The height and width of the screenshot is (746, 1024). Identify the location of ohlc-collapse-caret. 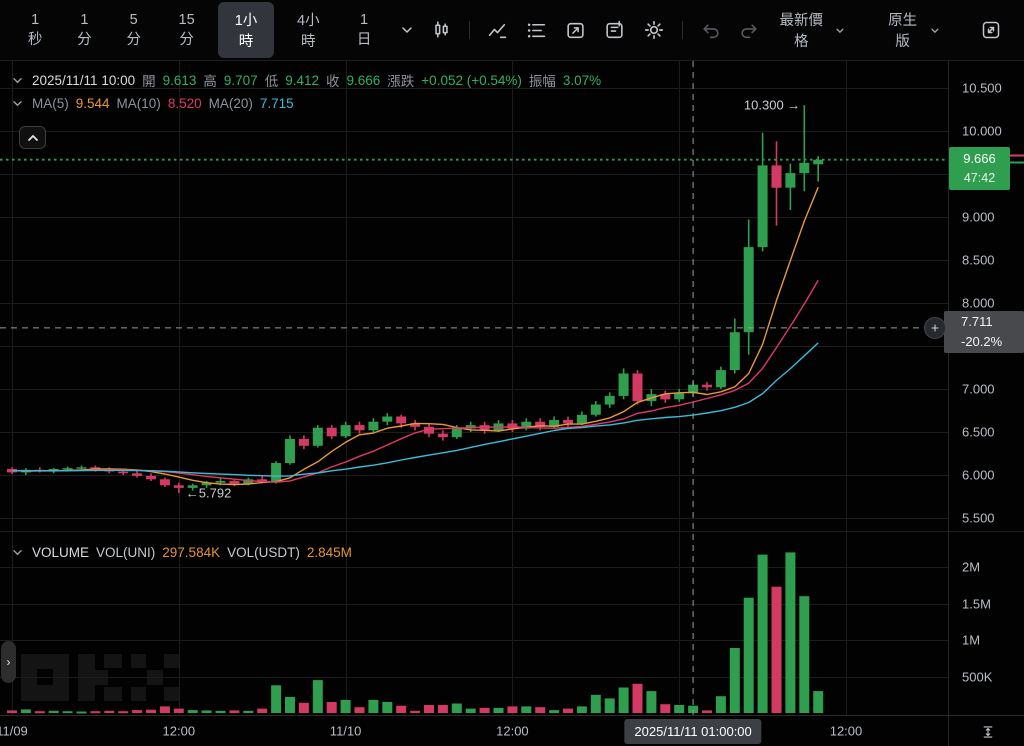
(17, 80).